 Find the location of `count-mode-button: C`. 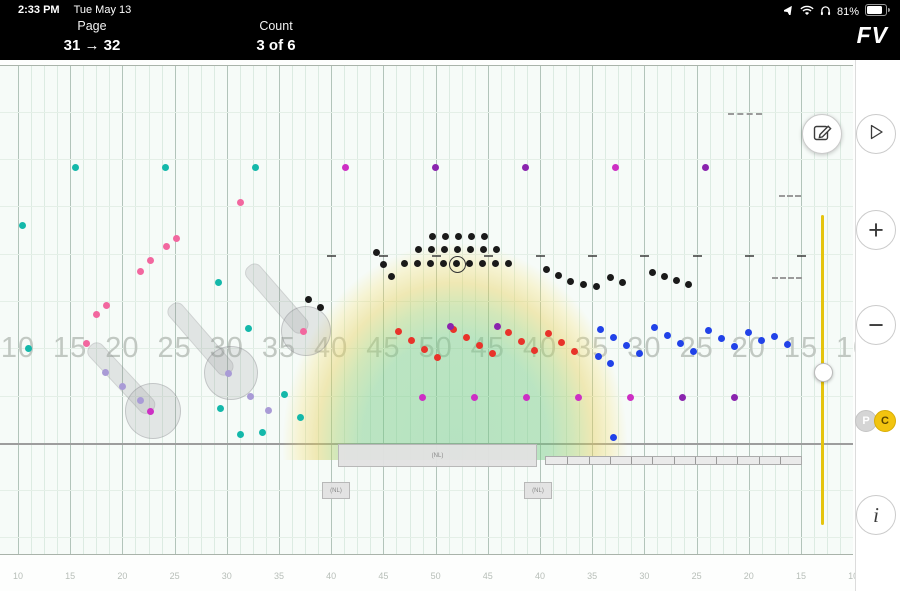

count-mode-button: C is located at coordinates (885, 421).